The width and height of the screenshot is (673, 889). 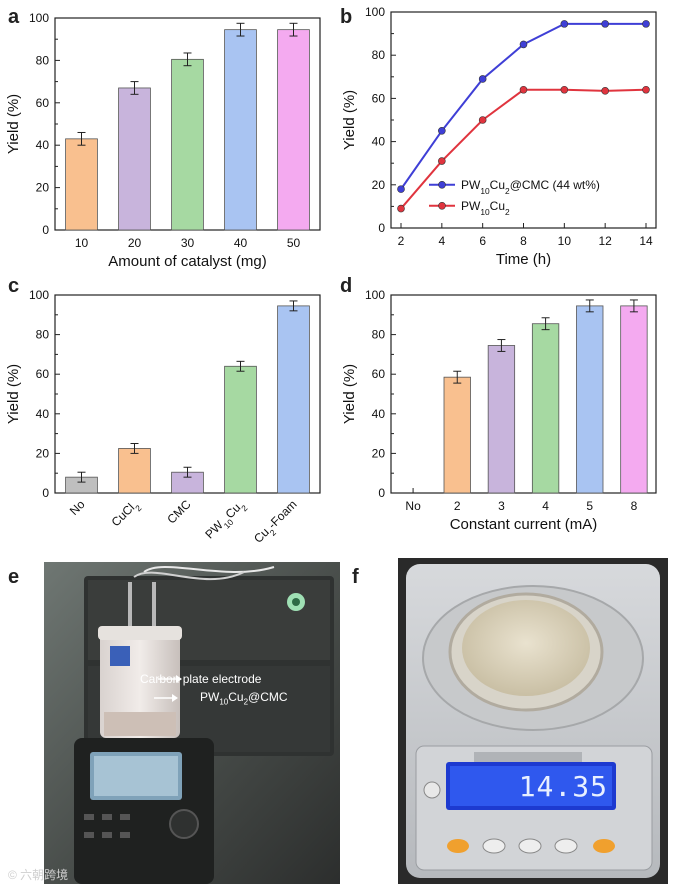 I want to click on chart-d-ytick-label: 0, so click(x=381, y=493).